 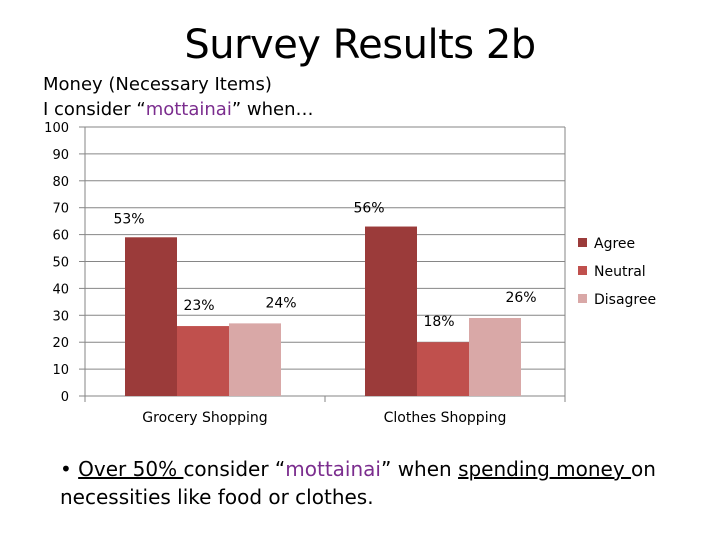 What do you see at coordinates (614, 244) in the screenshot?
I see `legend-label-agree: Agree` at bounding box center [614, 244].